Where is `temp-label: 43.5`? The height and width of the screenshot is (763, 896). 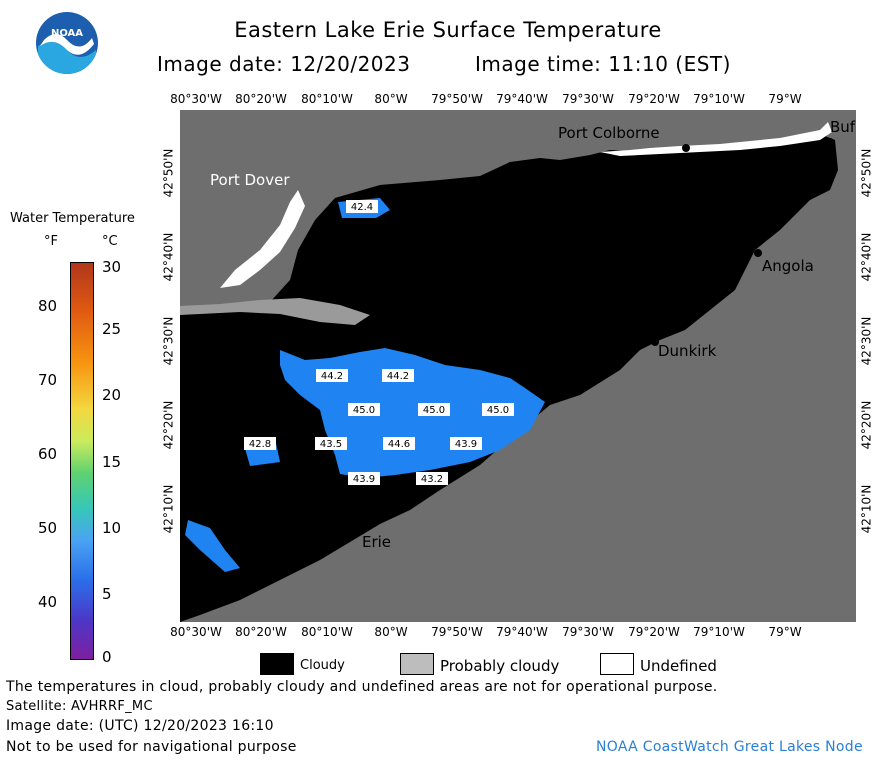
temp-label: 43.5 is located at coordinates (331, 444).